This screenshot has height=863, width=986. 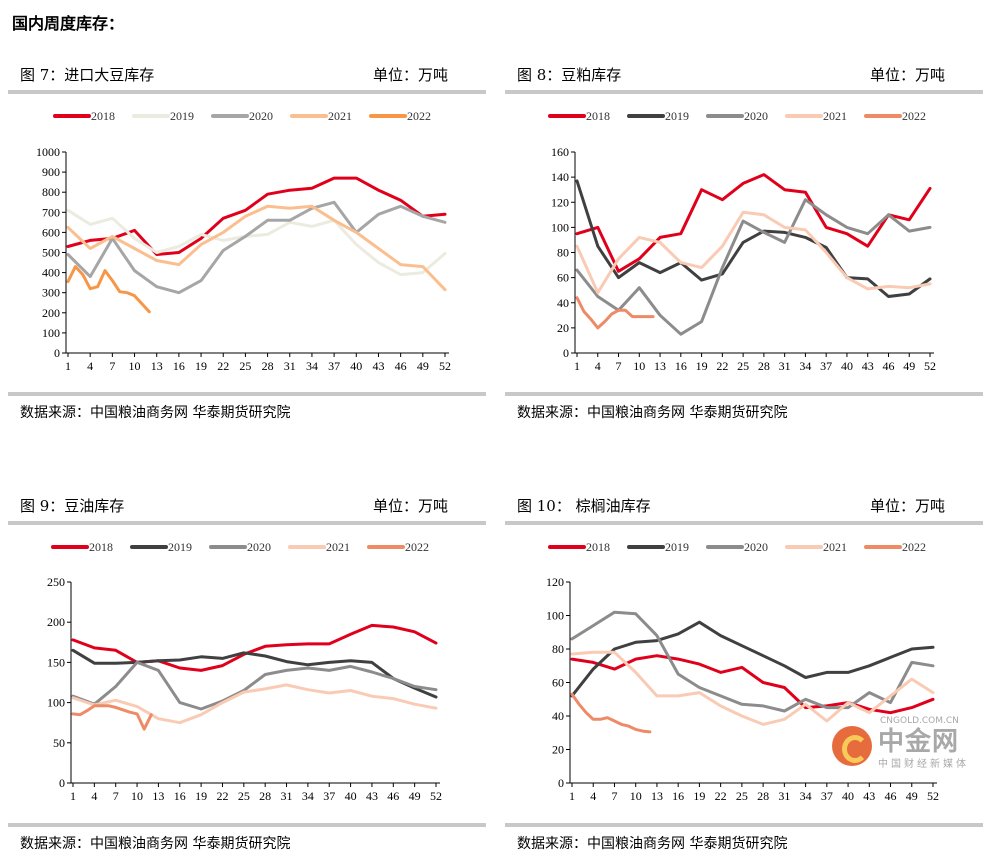 I want to click on chart-header: 图 8：豆粕库存 单位：万吨, so click(x=745, y=74).